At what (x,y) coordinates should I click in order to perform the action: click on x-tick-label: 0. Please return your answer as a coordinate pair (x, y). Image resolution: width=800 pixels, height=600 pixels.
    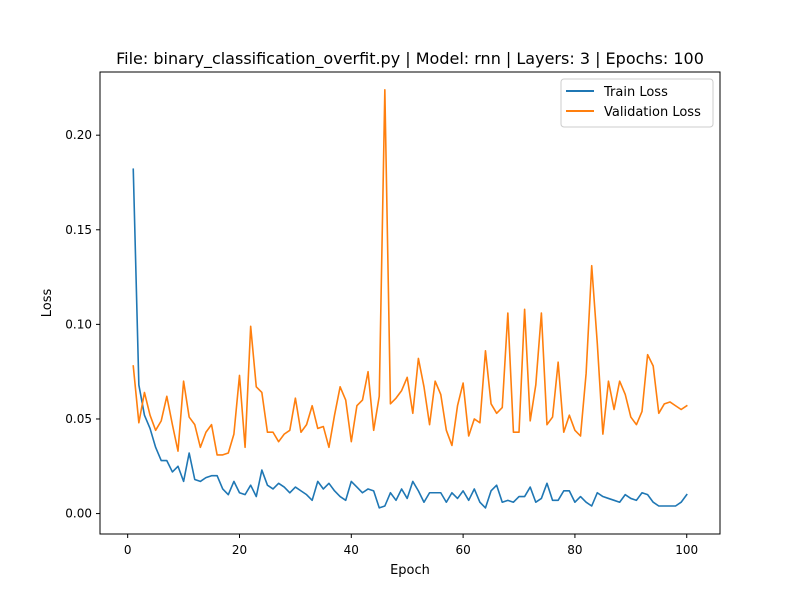
    Looking at the image, I should click on (128, 550).